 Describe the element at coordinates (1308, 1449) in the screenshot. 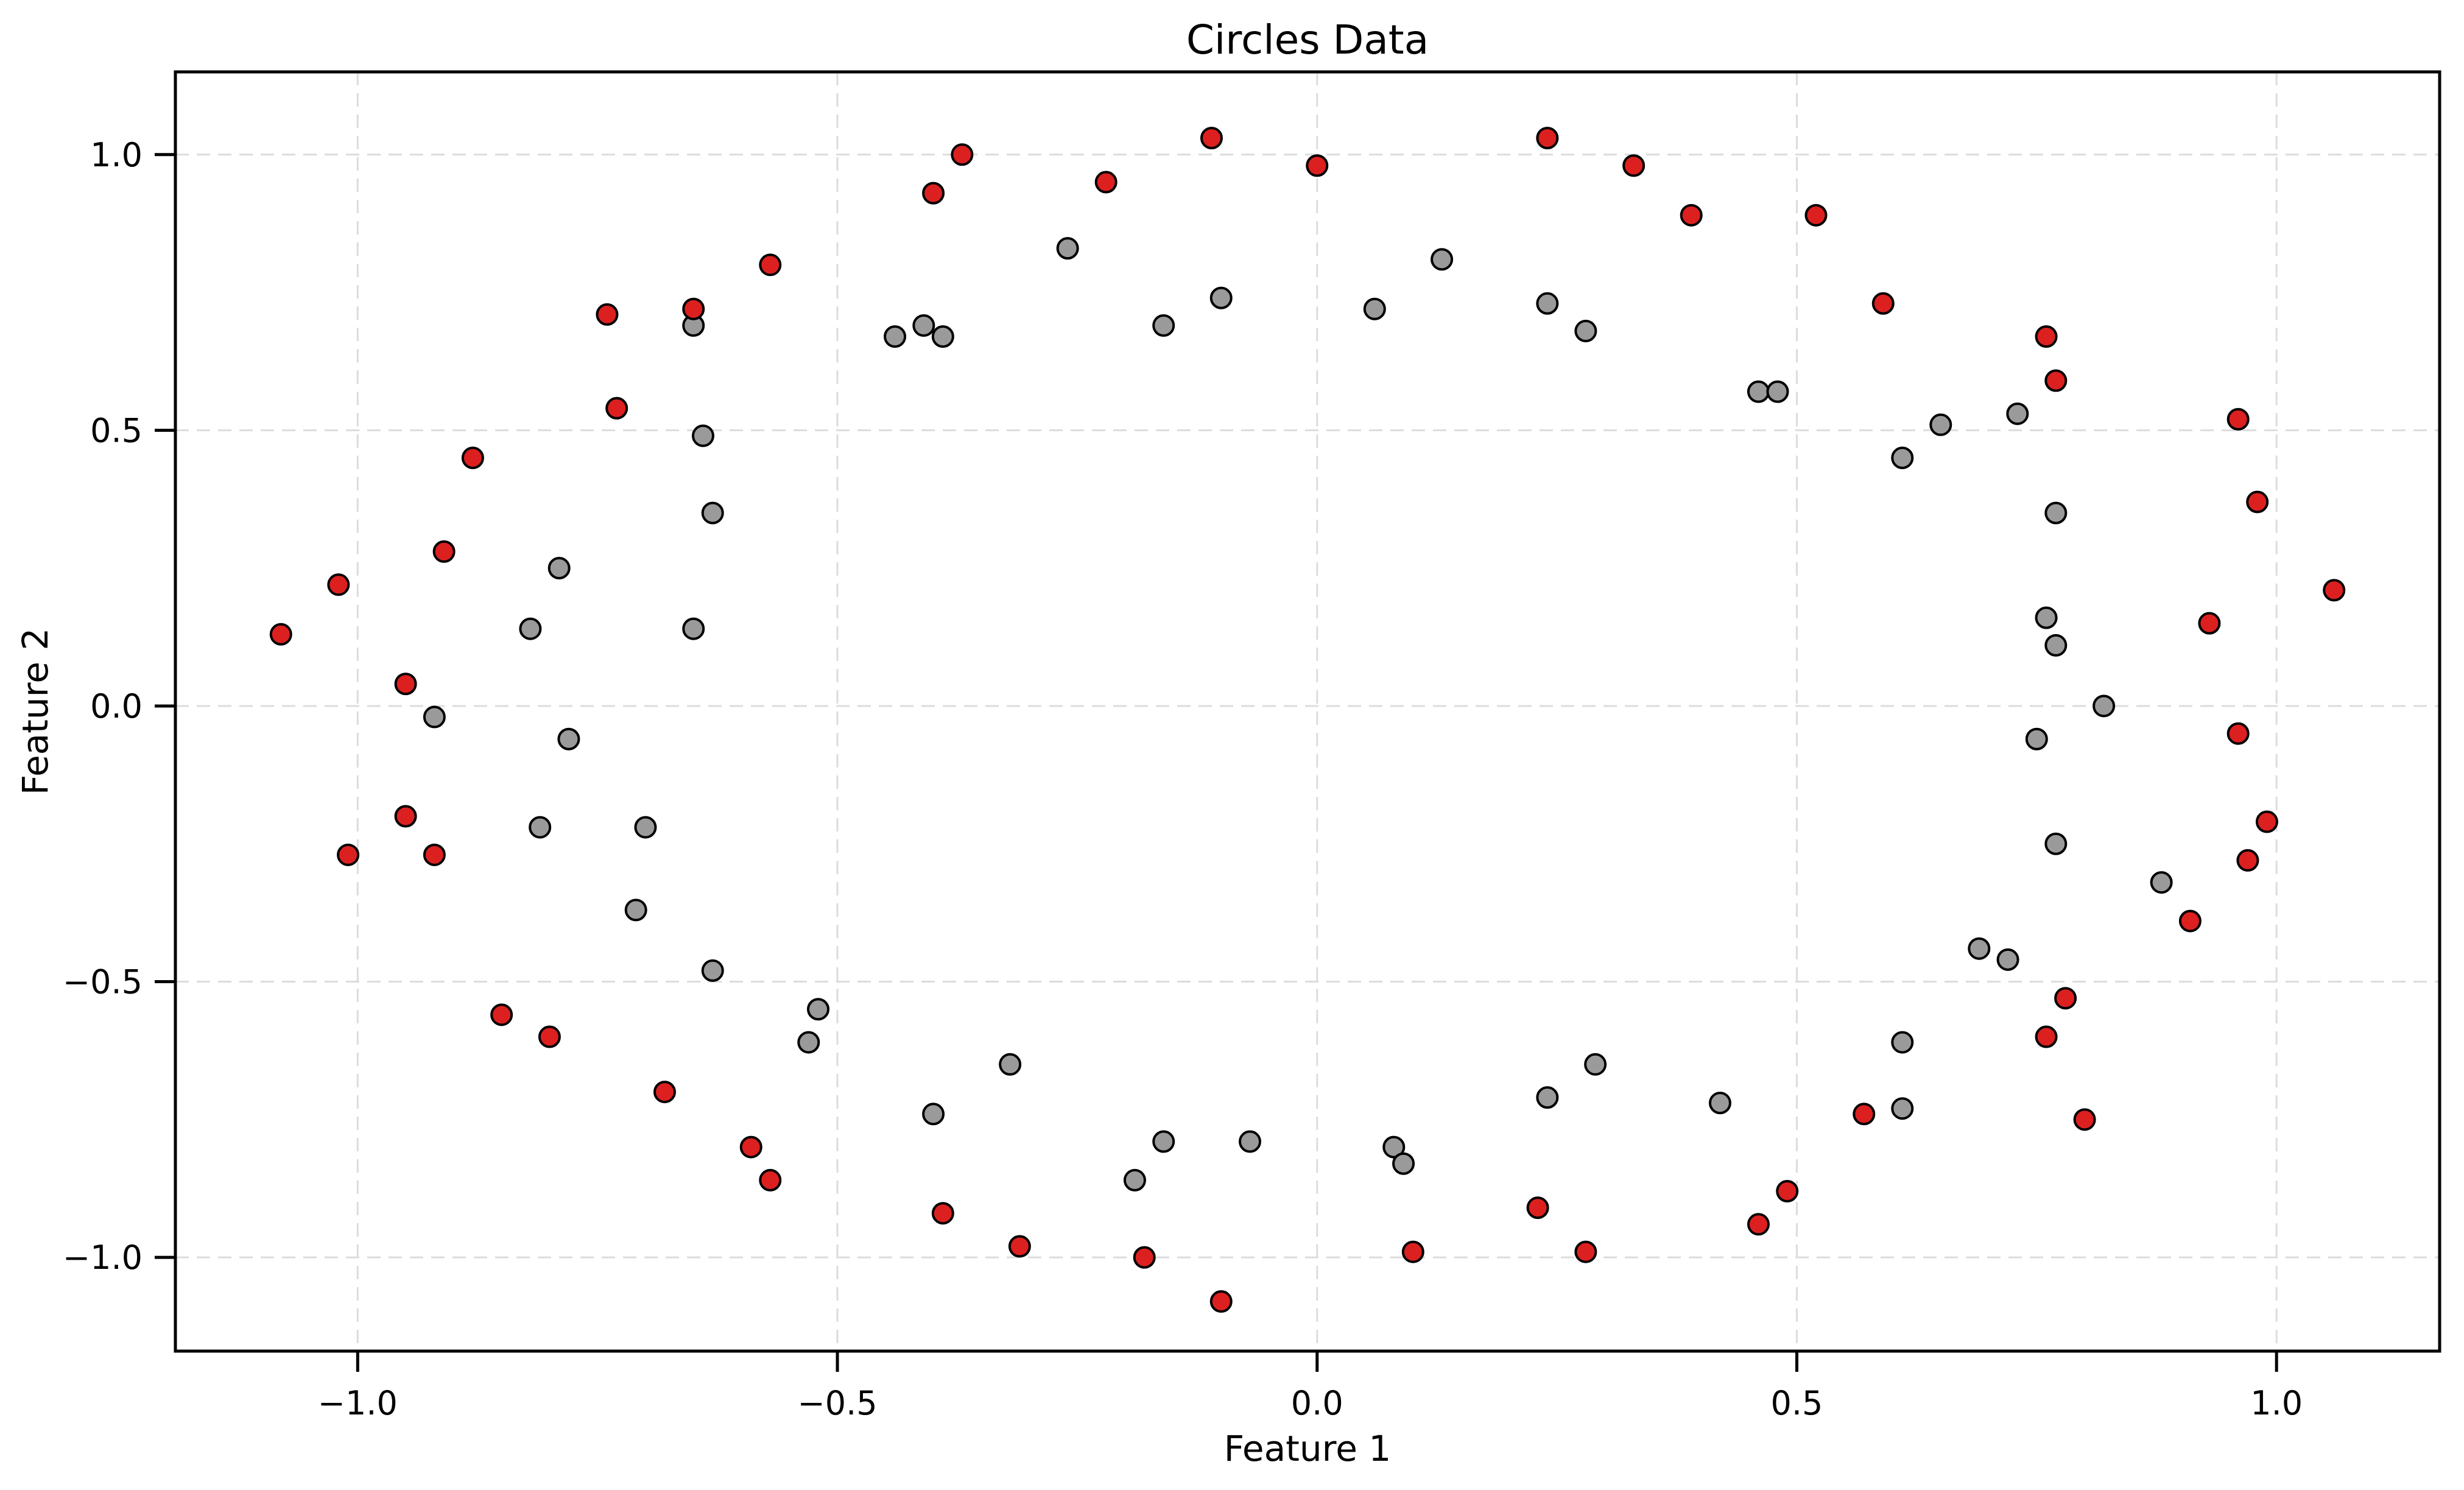

I see `x-axis-label: Feature 1` at that location.